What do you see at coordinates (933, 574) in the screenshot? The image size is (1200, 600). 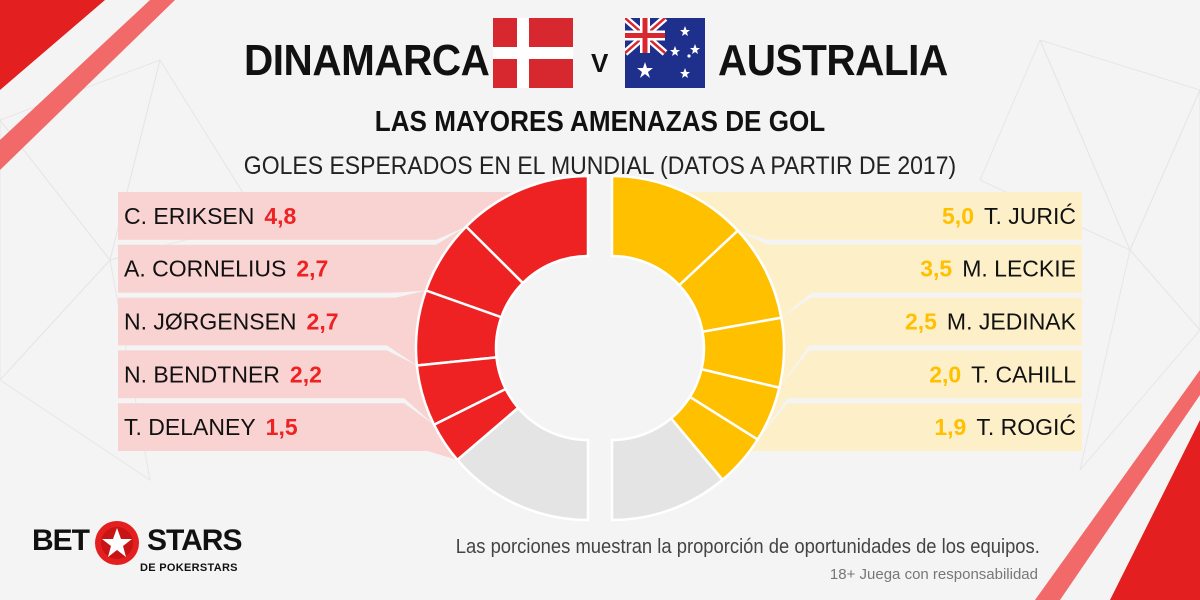 I see `responsible-gambling-disclaimer: 18+ Juega con responsabilidad` at bounding box center [933, 574].